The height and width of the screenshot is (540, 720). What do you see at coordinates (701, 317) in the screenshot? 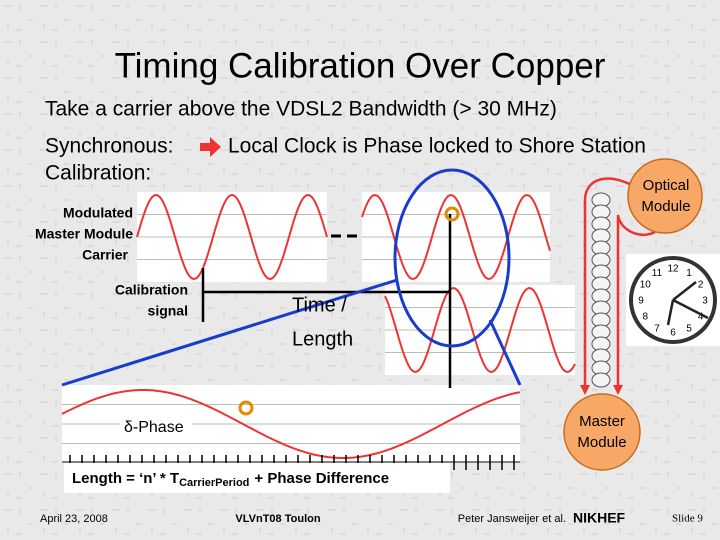
I see `clock-number: 4` at bounding box center [701, 317].